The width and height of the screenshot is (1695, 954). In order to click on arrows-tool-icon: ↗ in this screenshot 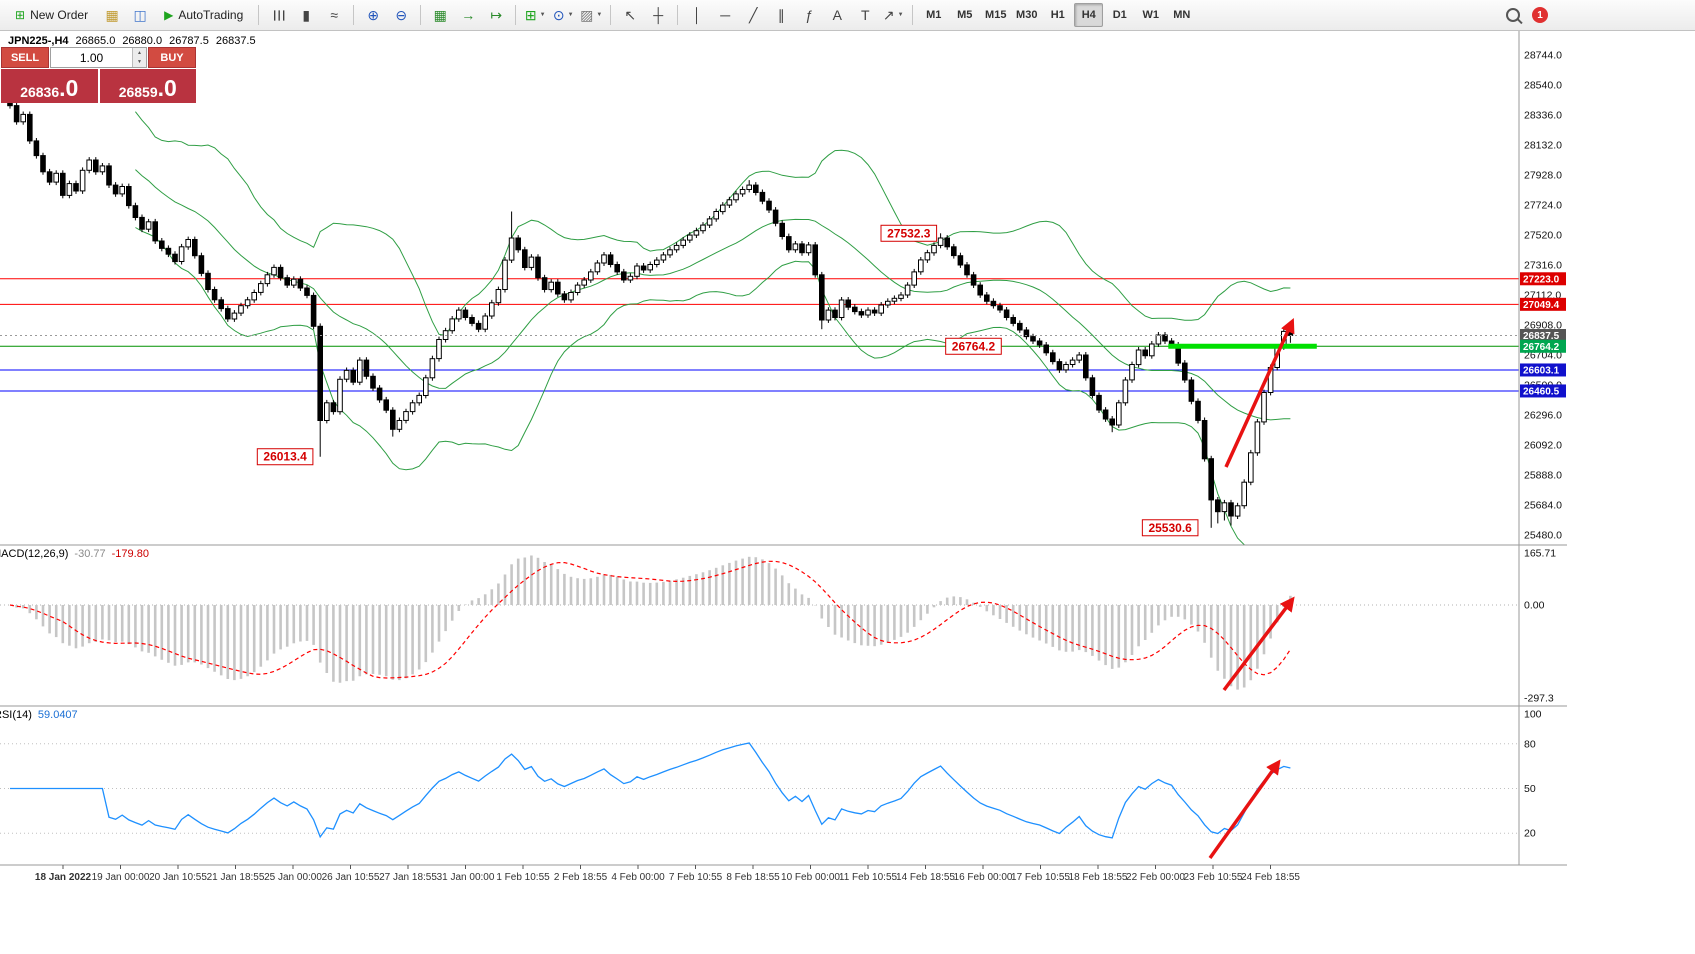, I will do `click(888, 14)`.